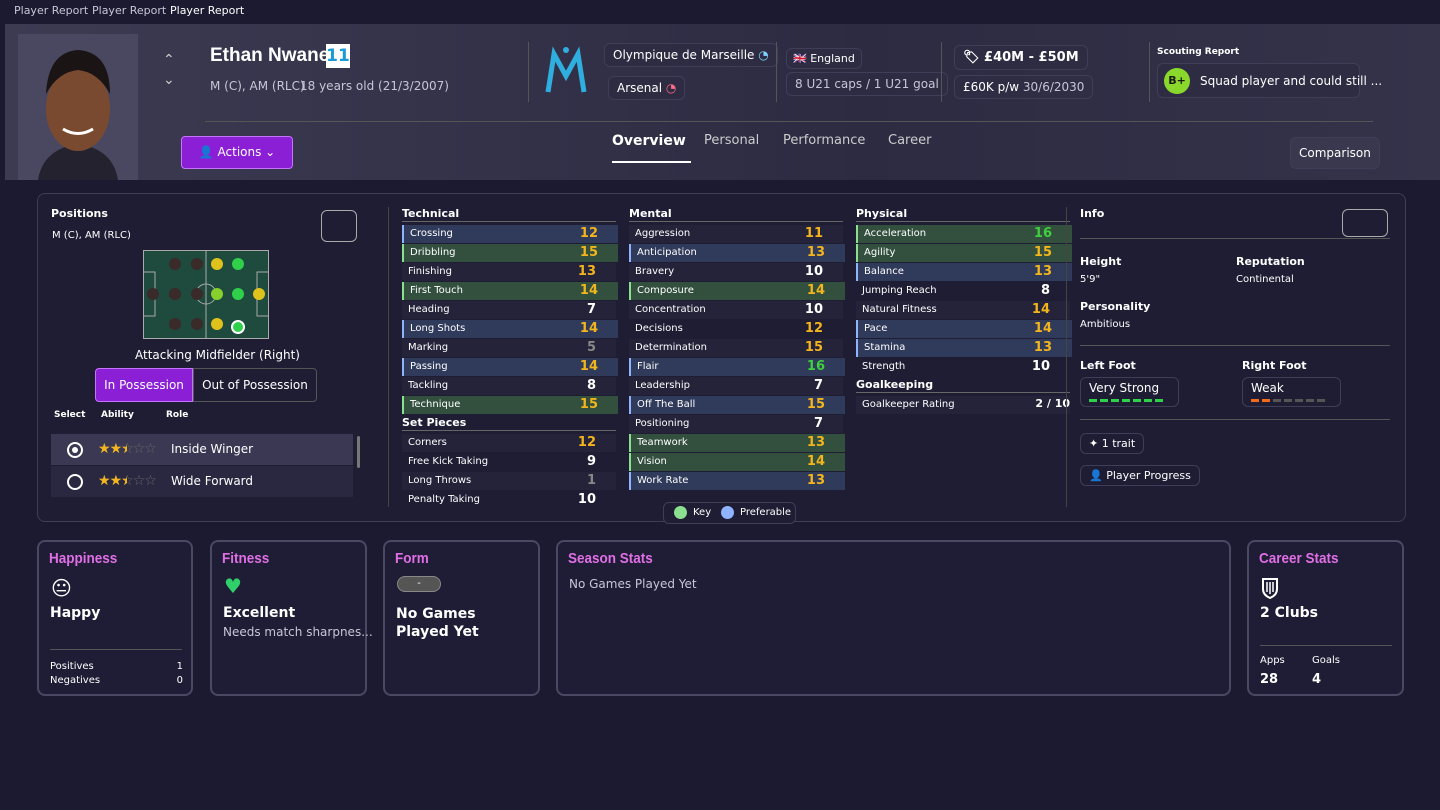  What do you see at coordinates (651, 162) in the screenshot?
I see `tab-underline` at bounding box center [651, 162].